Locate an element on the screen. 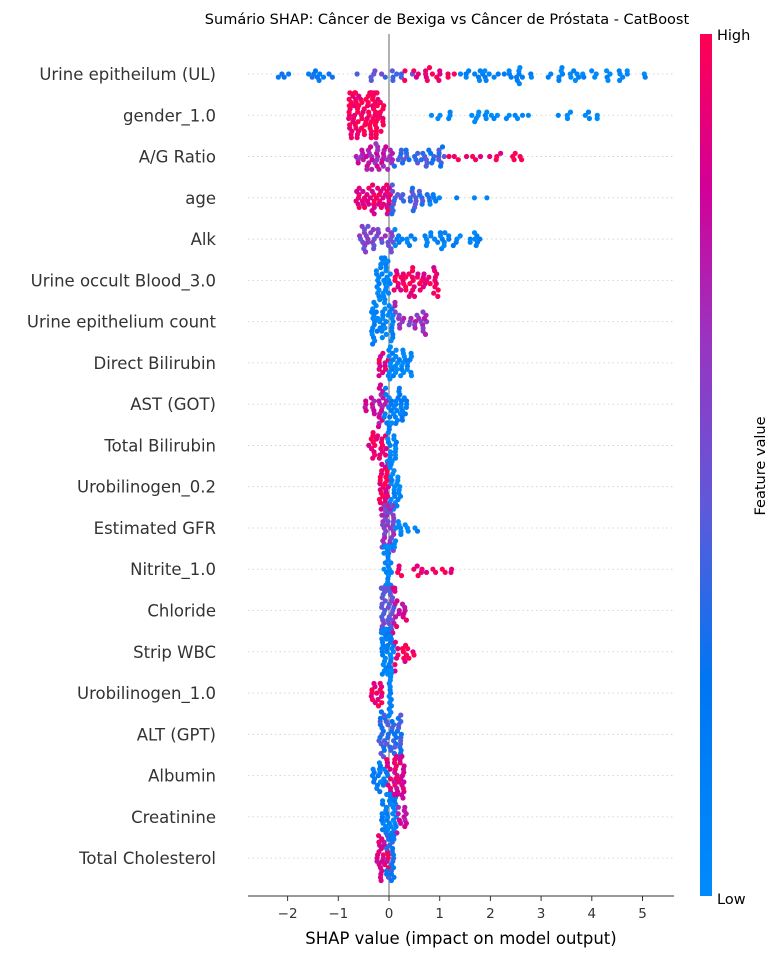 The height and width of the screenshot is (956, 779). feature-label: Albumin is located at coordinates (182, 776).